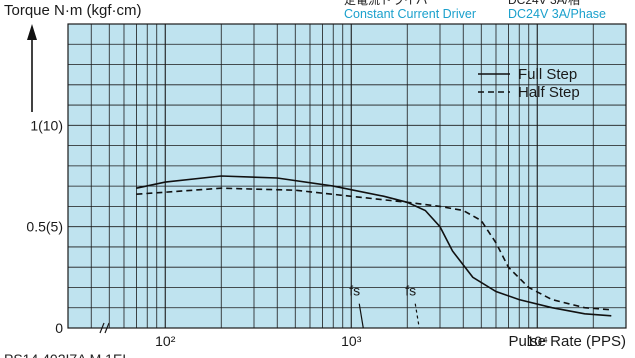 The image size is (635, 358). Describe the element at coordinates (537, 341) in the screenshot. I see `x-tick-label: 10⁴` at that location.